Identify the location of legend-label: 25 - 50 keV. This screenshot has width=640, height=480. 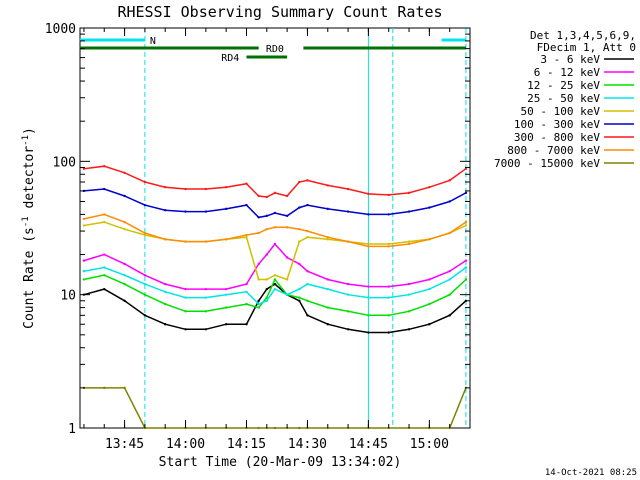
(563, 98).